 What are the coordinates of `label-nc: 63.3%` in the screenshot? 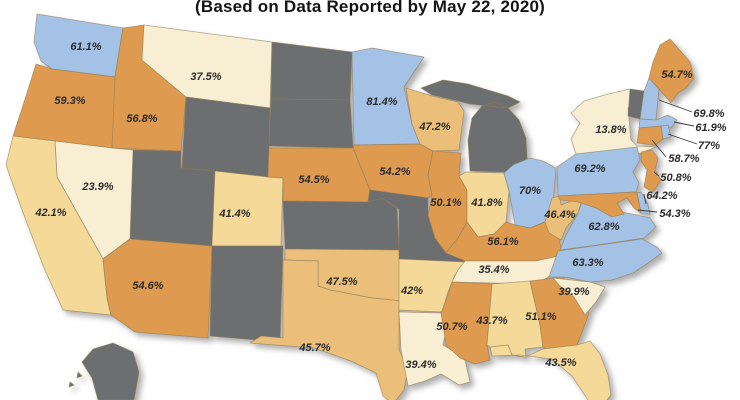 It's located at (587, 263).